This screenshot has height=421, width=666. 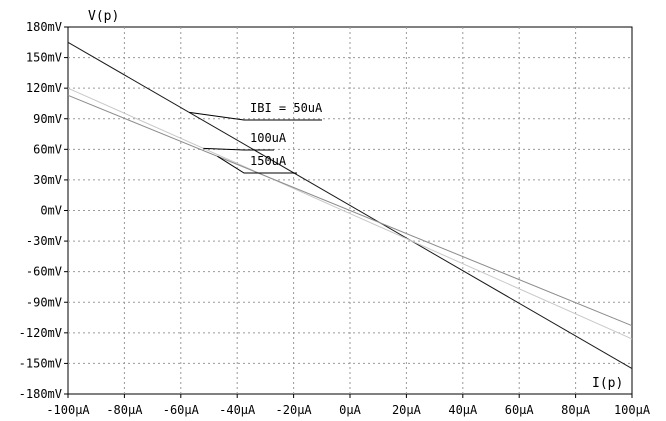 I want to click on y-tick-label: 180mV, so click(x=44, y=27).